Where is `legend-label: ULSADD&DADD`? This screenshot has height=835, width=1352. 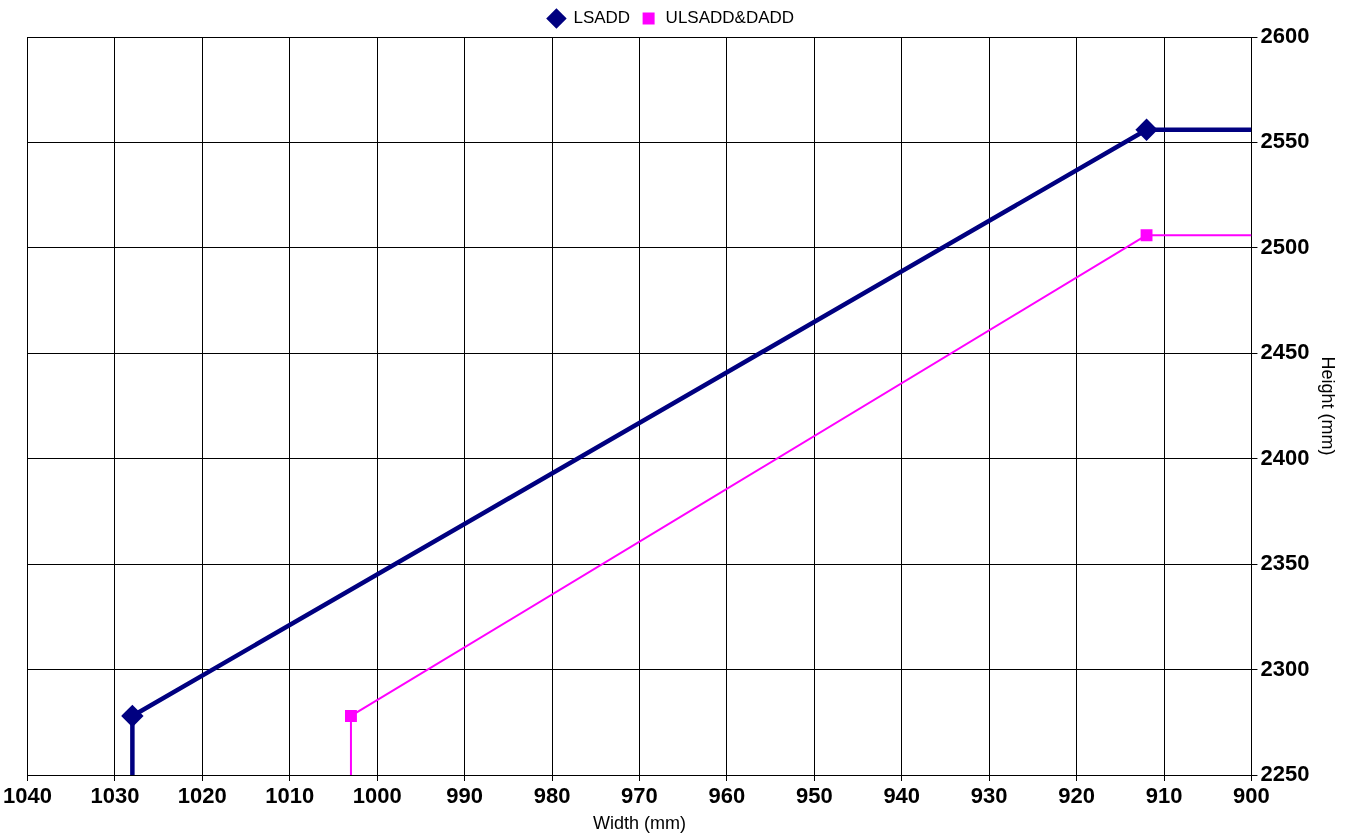 legend-label: ULSADD&DADD is located at coordinates (730, 18).